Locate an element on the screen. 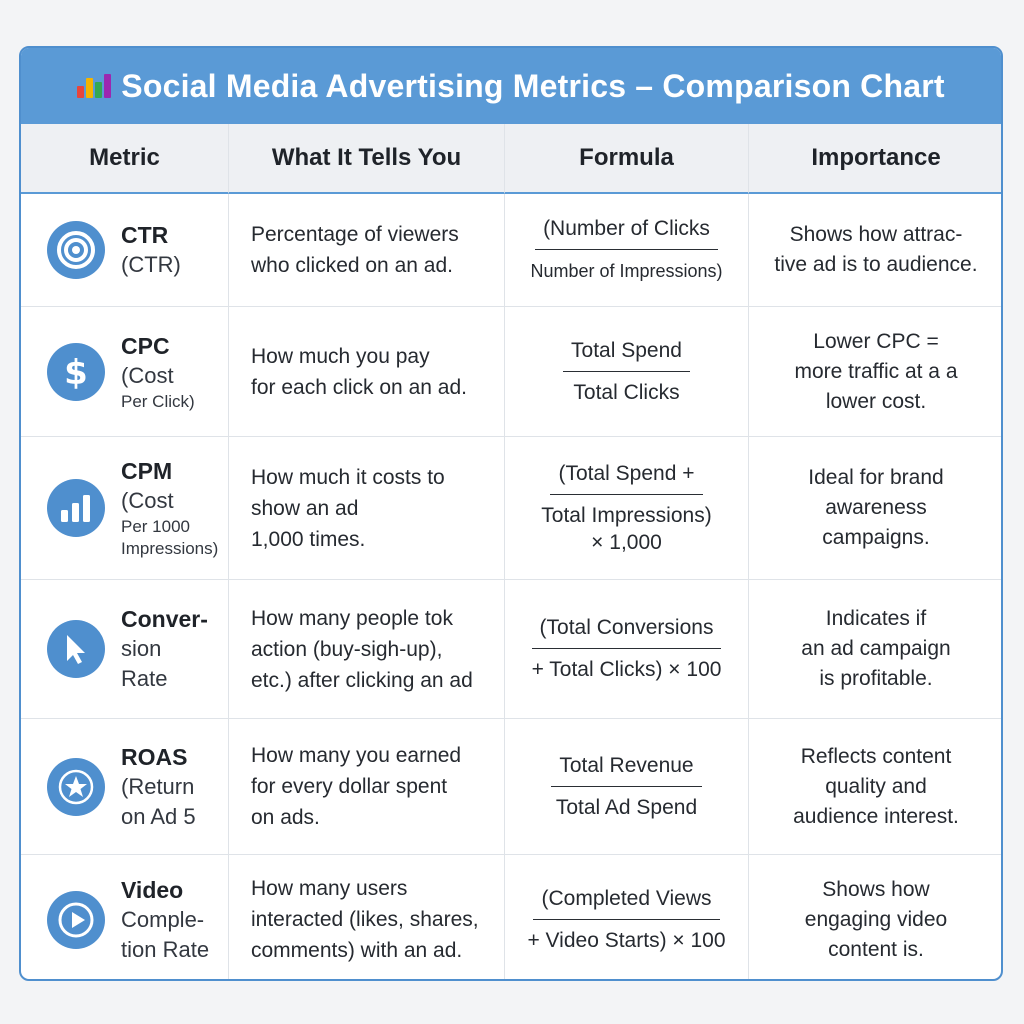  description-line: for every dollar spent is located at coordinates (349, 786).